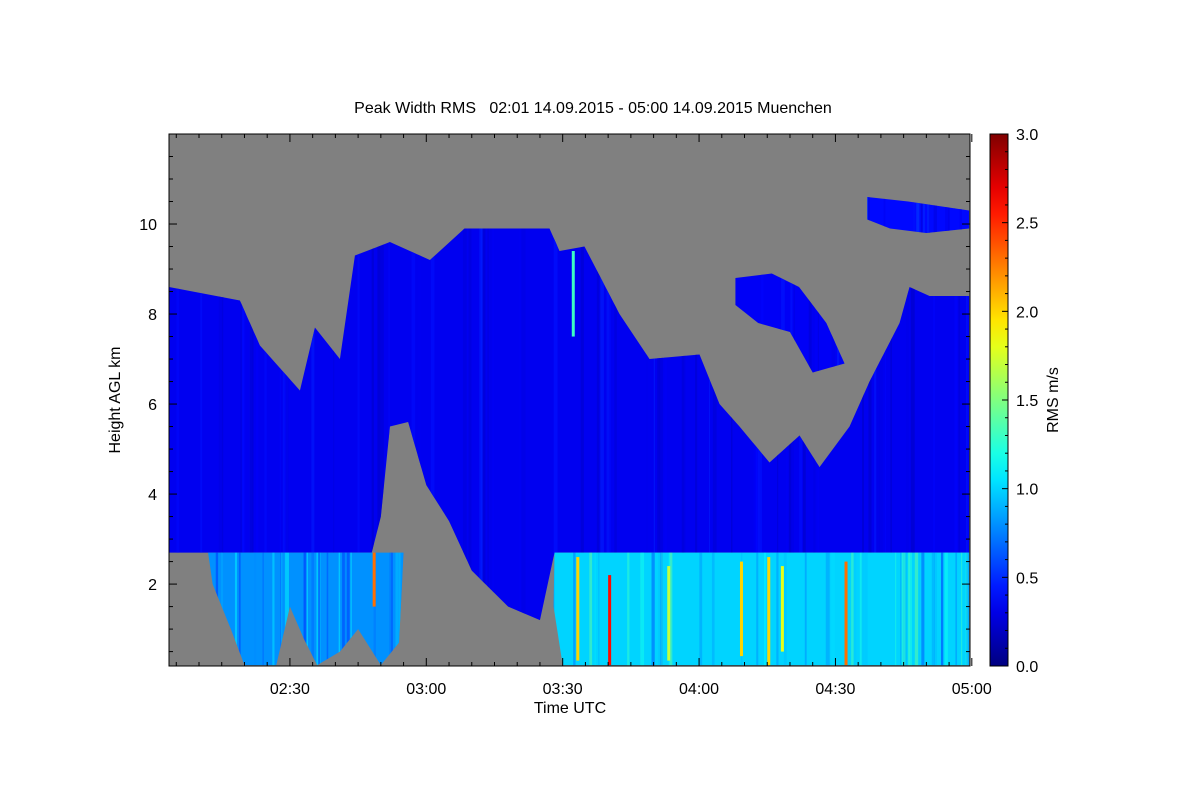  Describe the element at coordinates (1053, 400) in the screenshot. I see `colorbar-label: RMS m/s` at that location.